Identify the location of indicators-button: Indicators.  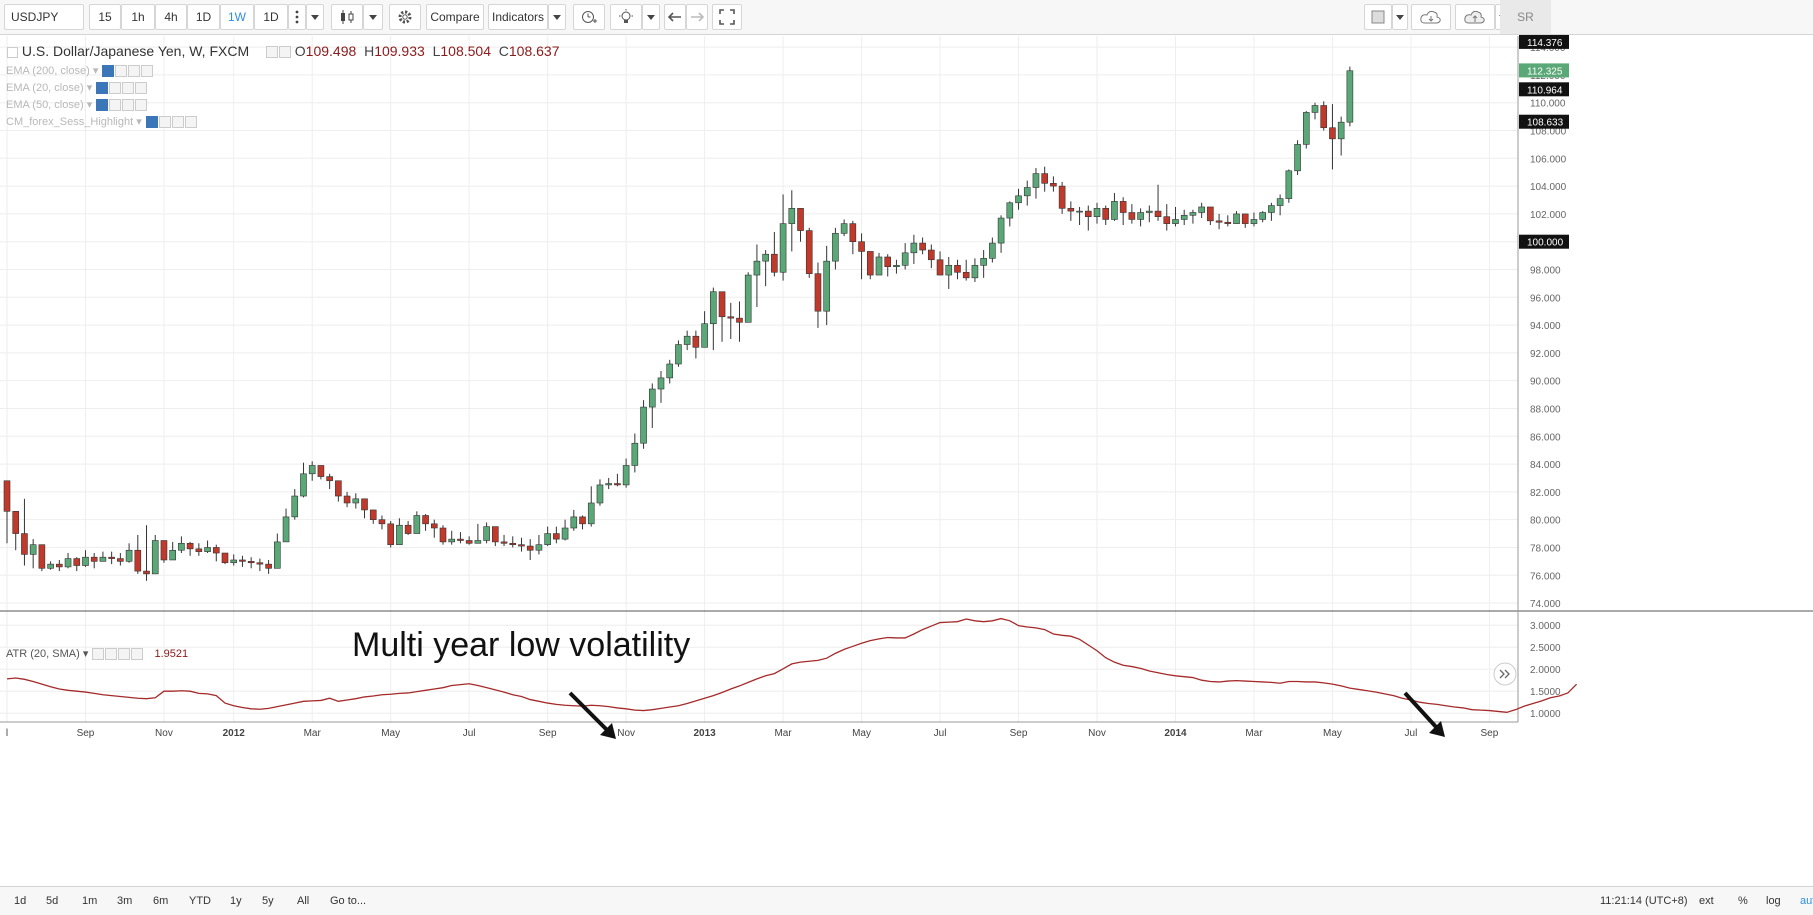
(518, 17).